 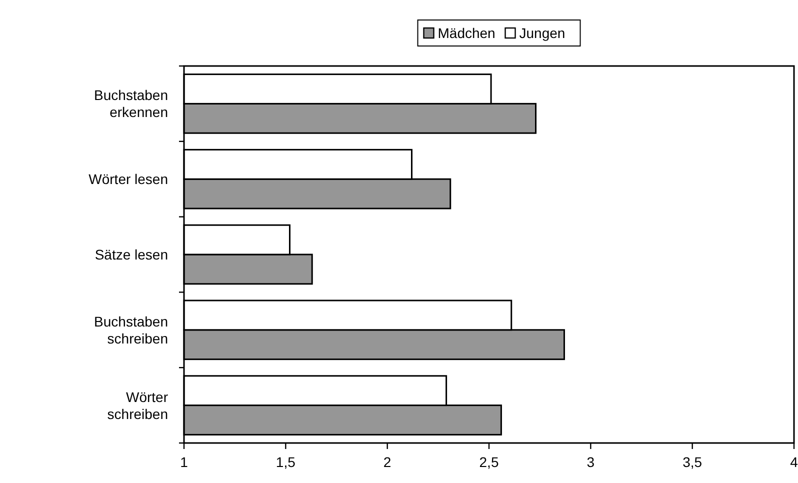 I want to click on x-tick-label: 1, so click(x=184, y=462).